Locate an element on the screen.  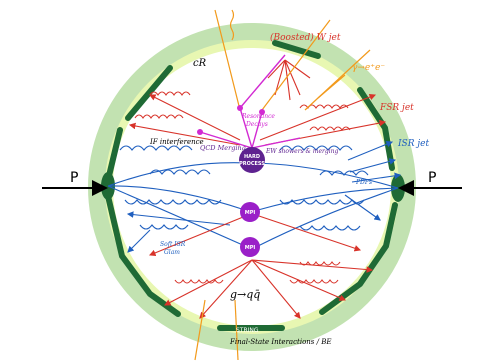
ew-showers-label: EW showers & merging is located at coordinates (302, 151).